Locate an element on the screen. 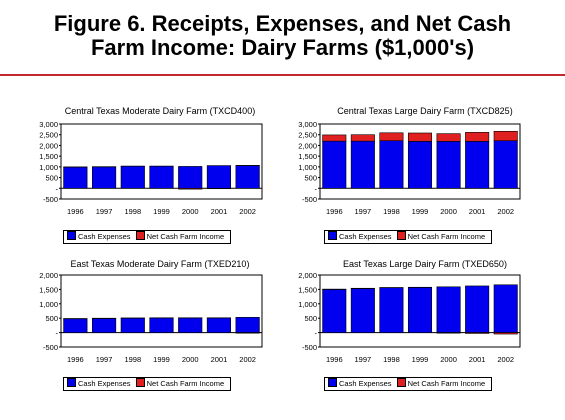  title-divider is located at coordinates (282, 75).